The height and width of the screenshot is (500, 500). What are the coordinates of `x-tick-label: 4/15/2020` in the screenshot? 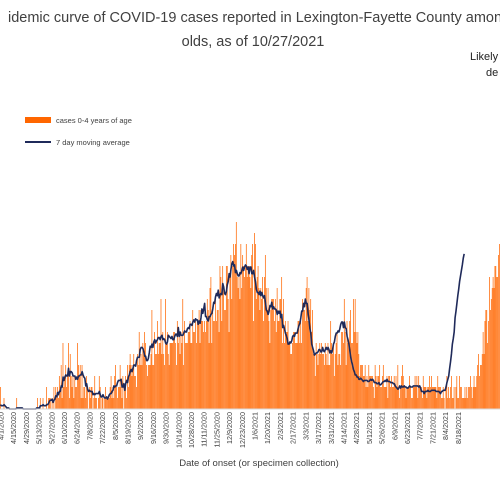 It's located at (13, 428).